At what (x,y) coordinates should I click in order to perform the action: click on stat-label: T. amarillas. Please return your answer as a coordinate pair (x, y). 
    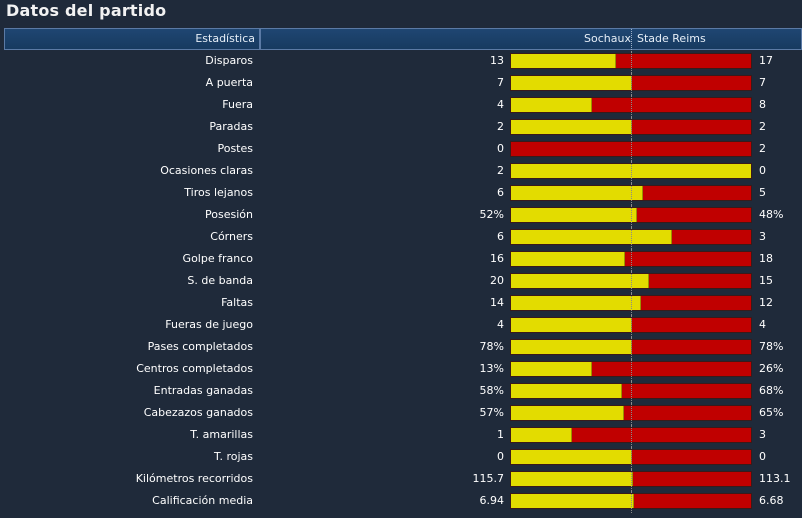
    Looking at the image, I should click on (221, 434).